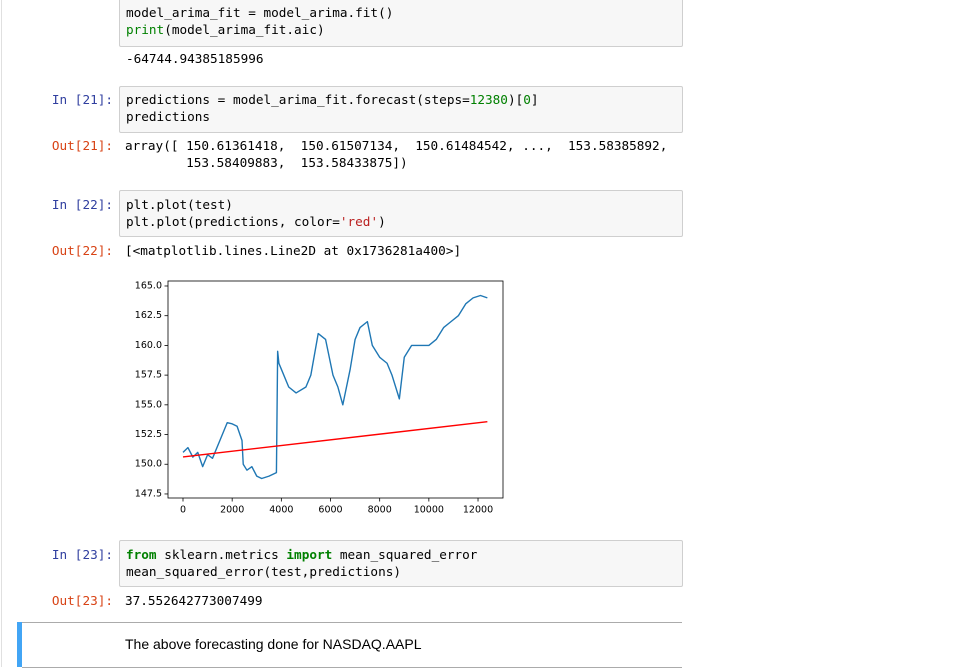 This screenshot has height=668, width=960. Describe the element at coordinates (145, 29) in the screenshot. I see `code-token: print` at that location.